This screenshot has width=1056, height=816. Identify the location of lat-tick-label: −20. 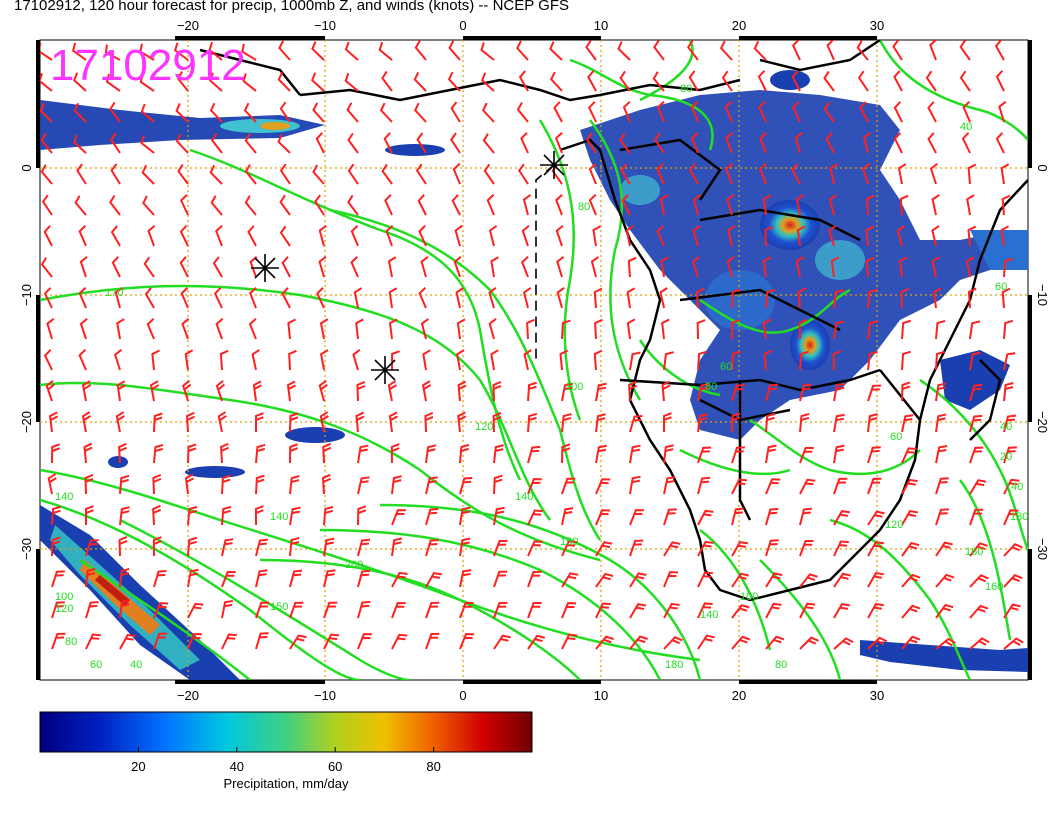
(1042, 422).